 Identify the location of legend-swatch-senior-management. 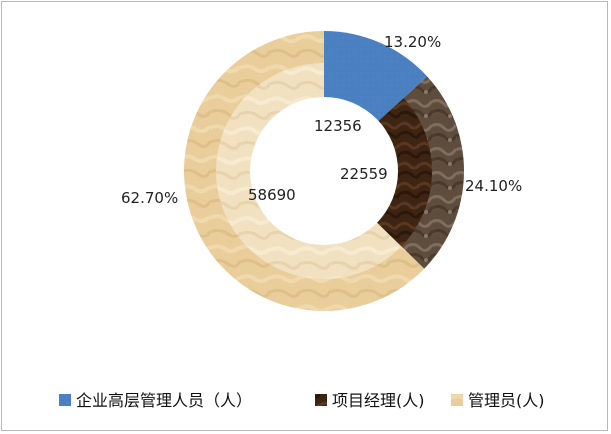
(65, 400).